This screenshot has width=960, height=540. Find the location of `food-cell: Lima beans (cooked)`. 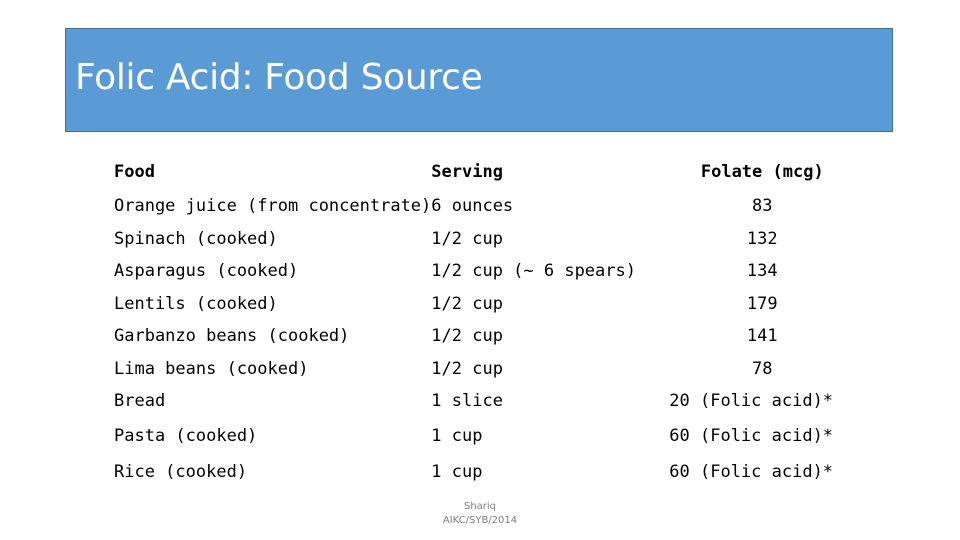

food-cell: Lima beans (cooked) is located at coordinates (211, 368).